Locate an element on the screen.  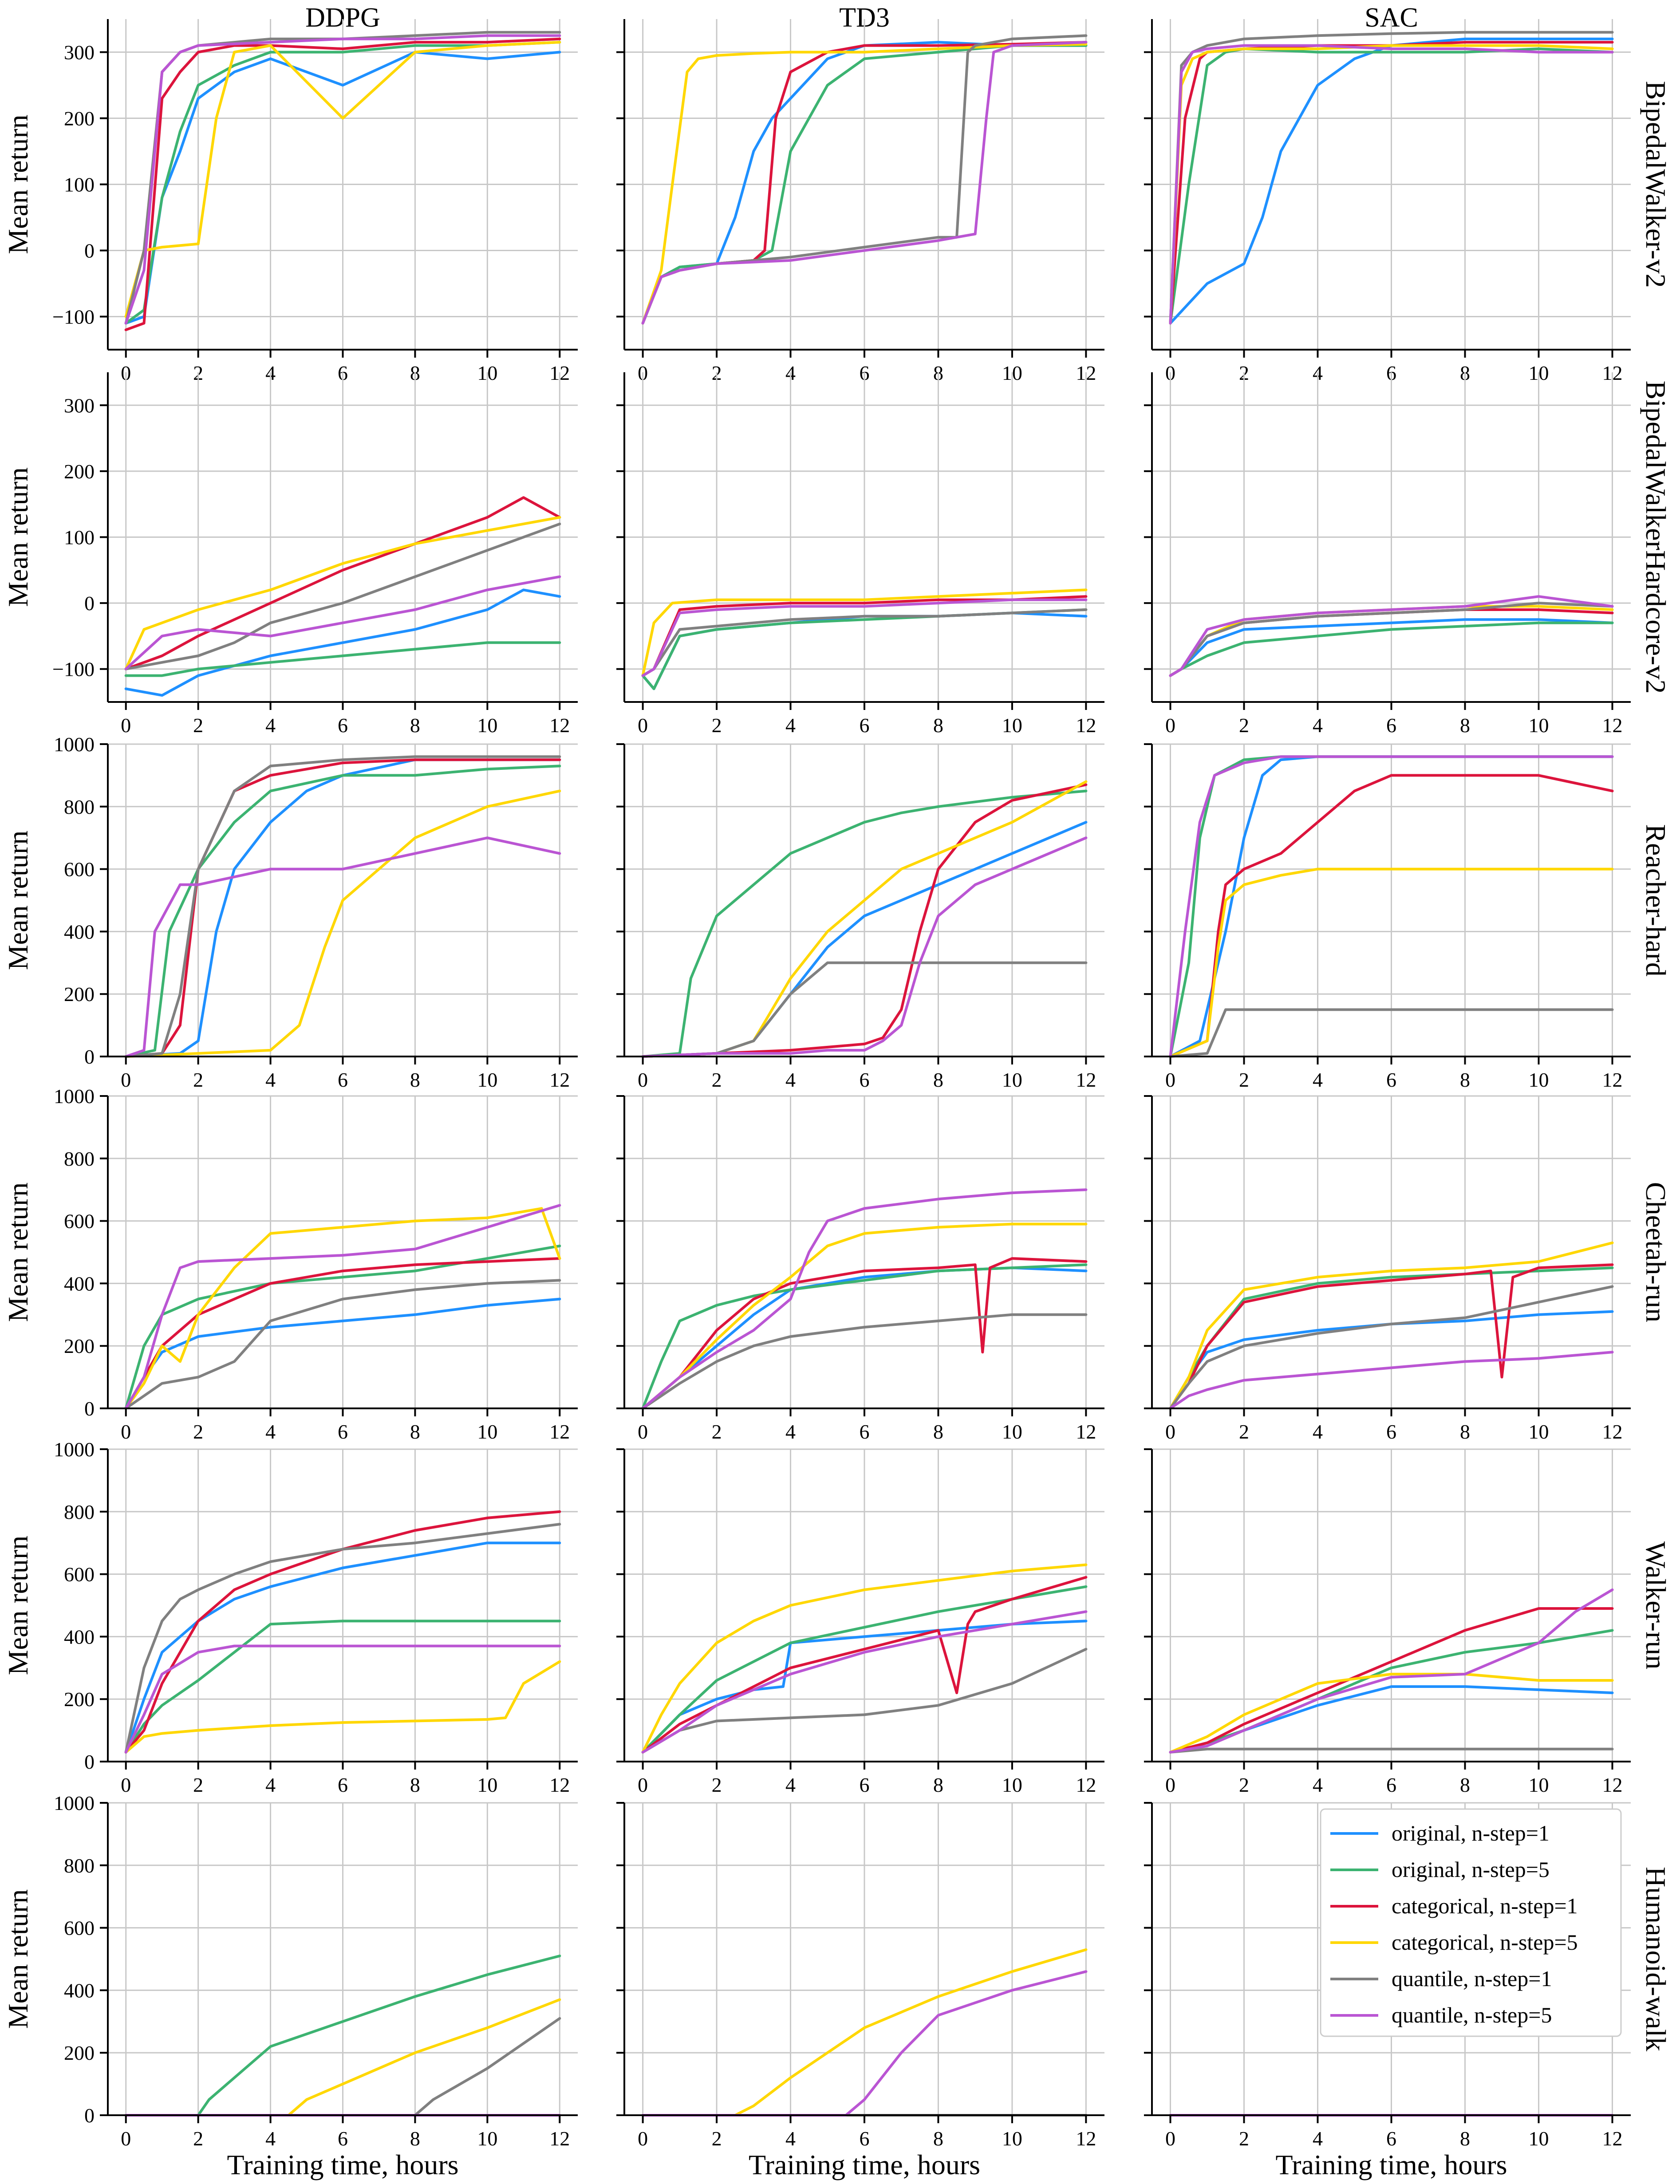
panel-cheetah-run-ddpg: 0 2 4 6 8 10 12 0 200 400 600 800 1000 is located at coordinates (316, 1264).